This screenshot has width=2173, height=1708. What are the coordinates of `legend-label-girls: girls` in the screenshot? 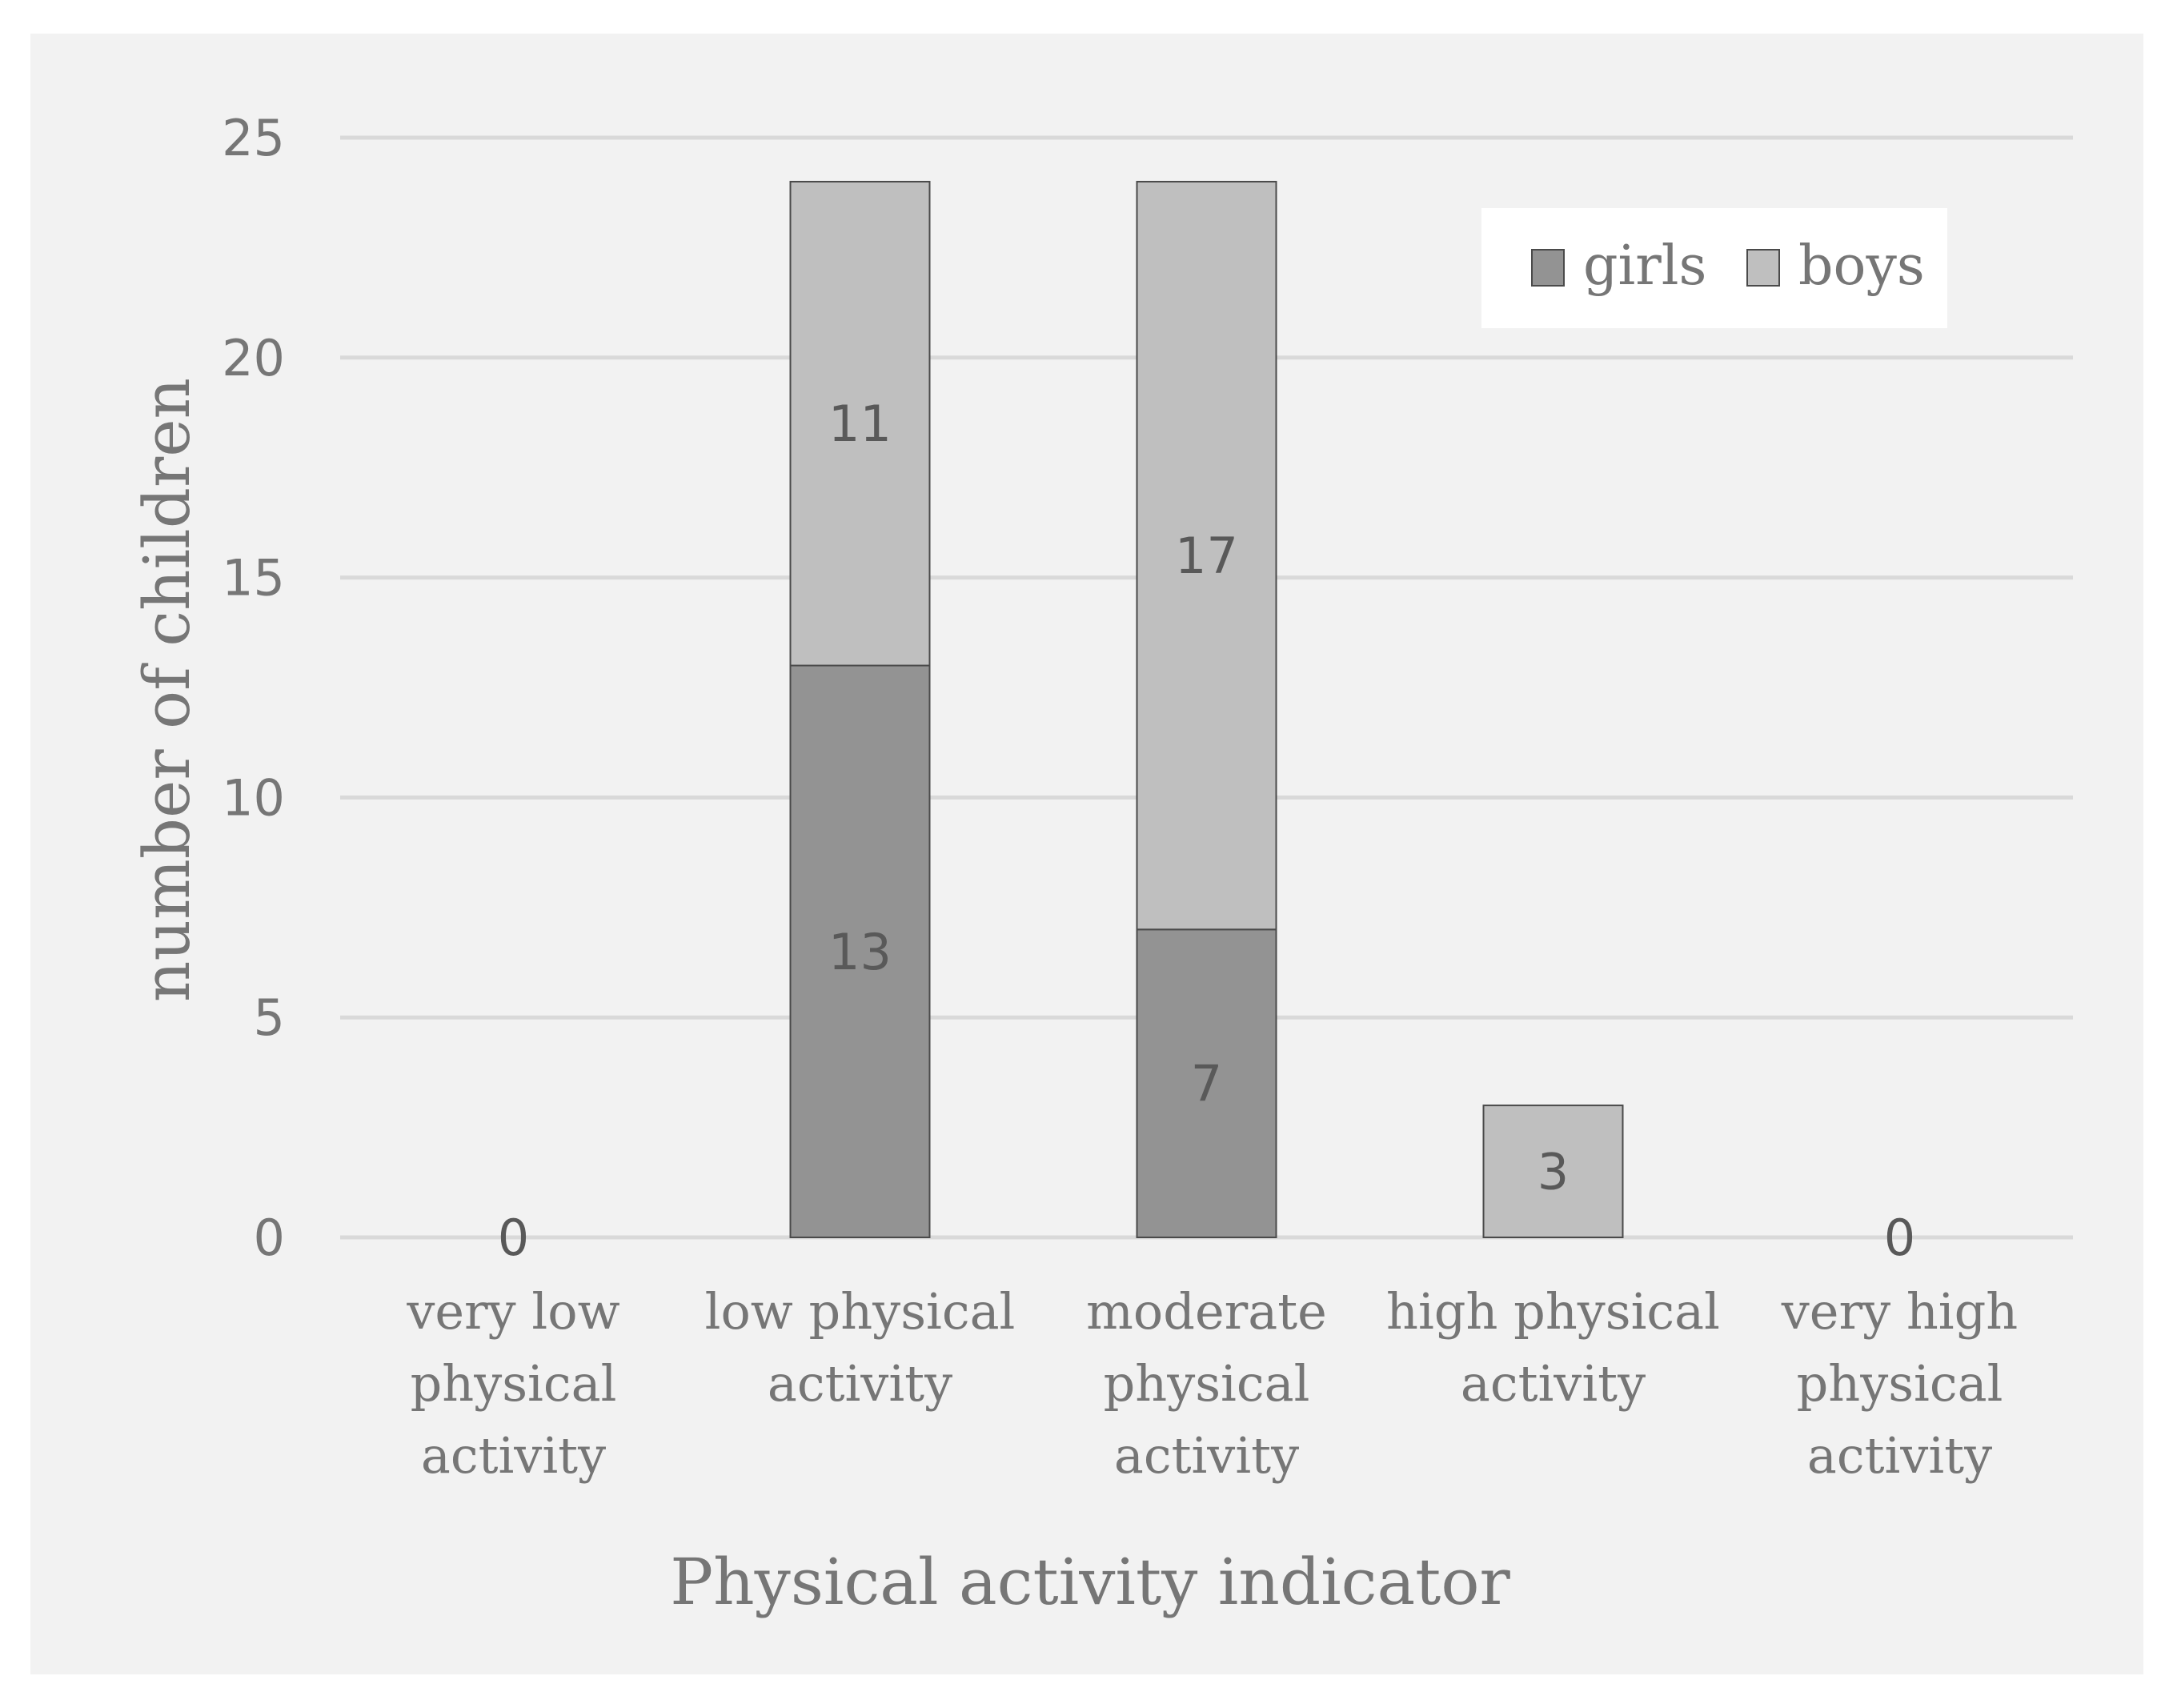 It's located at (1644, 266).